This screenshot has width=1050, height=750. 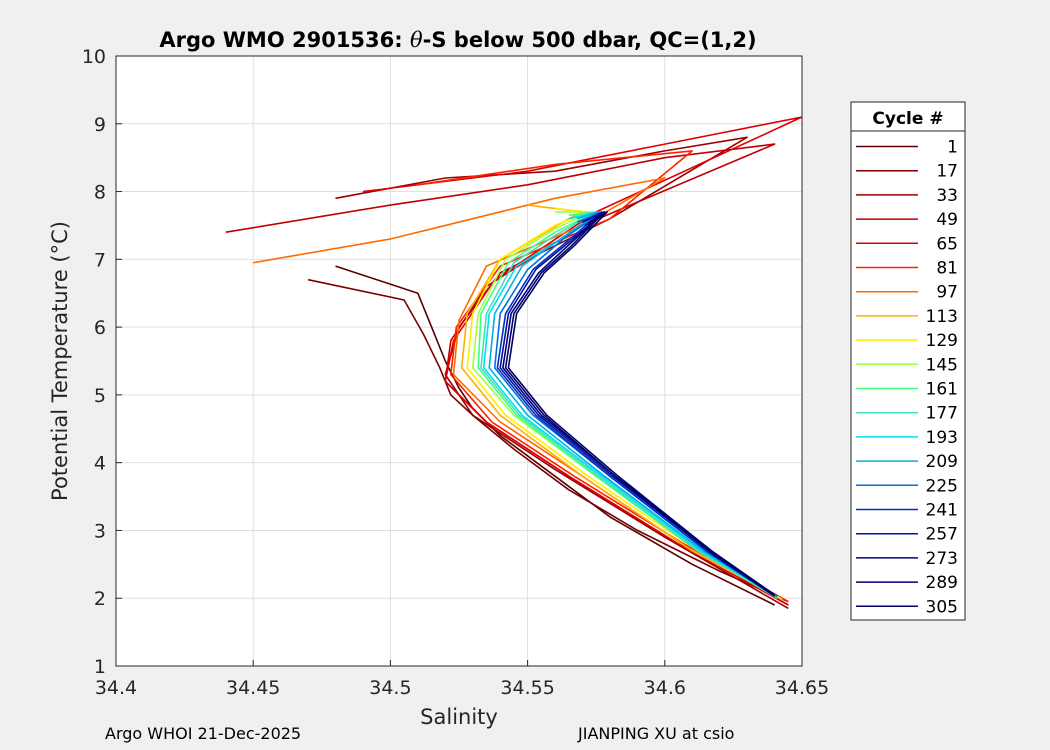 What do you see at coordinates (952, 148) in the screenshot?
I see `legend-label-cycle-1: 1` at bounding box center [952, 148].